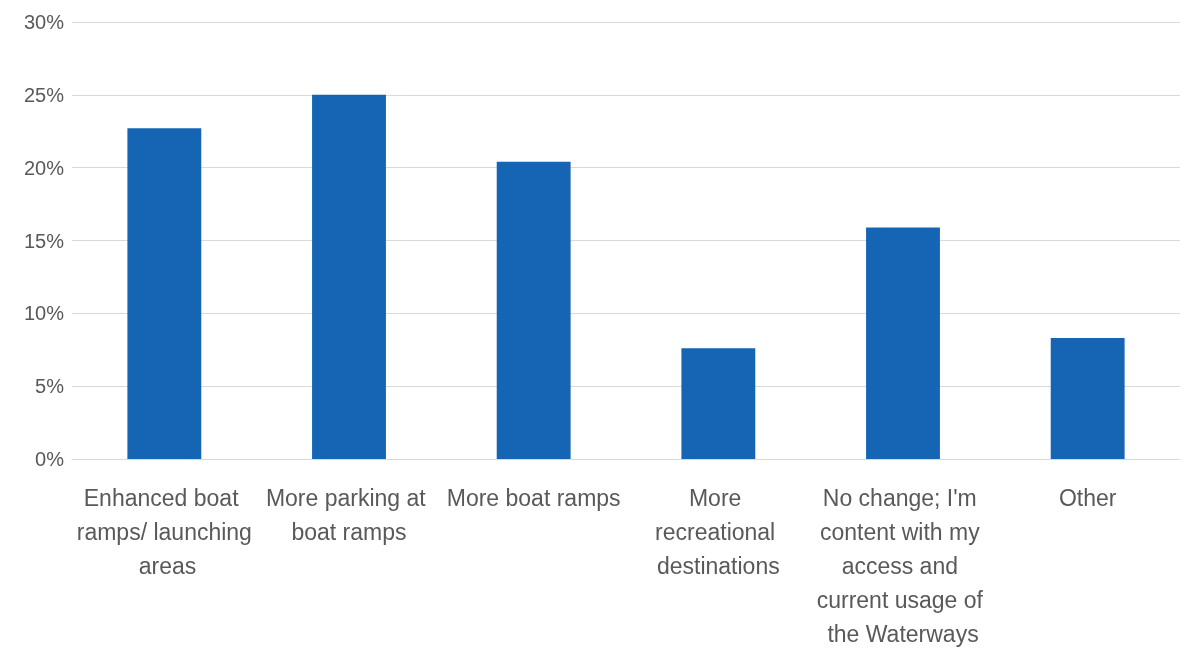 The height and width of the screenshot is (651, 1188). Describe the element at coordinates (44, 22) in the screenshot. I see `y-tick-label: 30%` at that location.